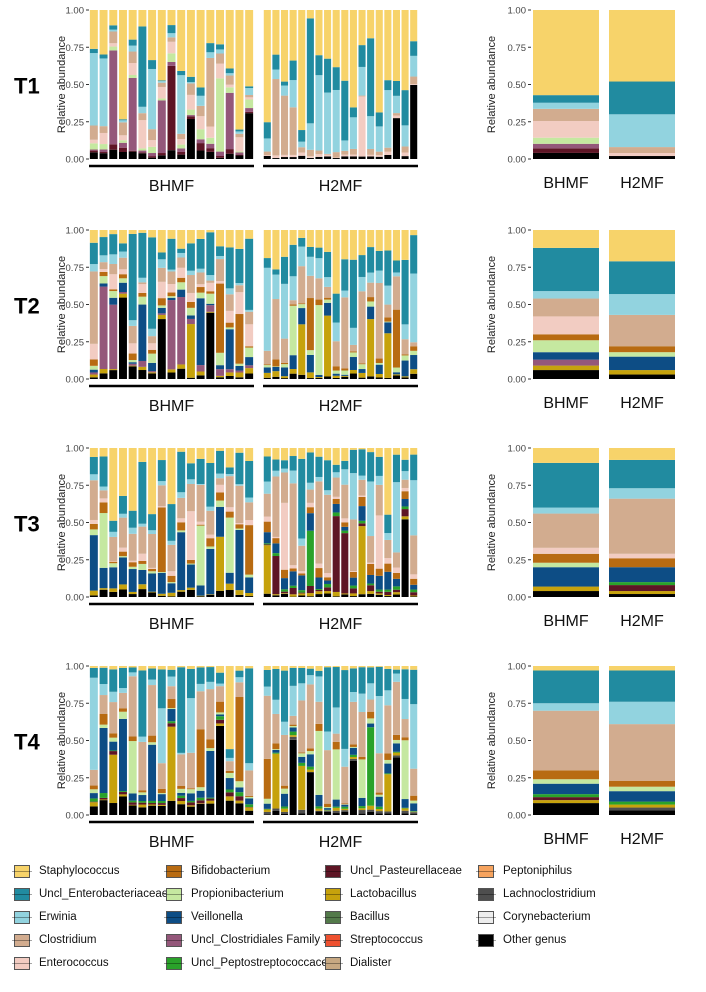 The height and width of the screenshot is (992, 706). I want to click on legend-item: Bacillus, so click(356, 917).